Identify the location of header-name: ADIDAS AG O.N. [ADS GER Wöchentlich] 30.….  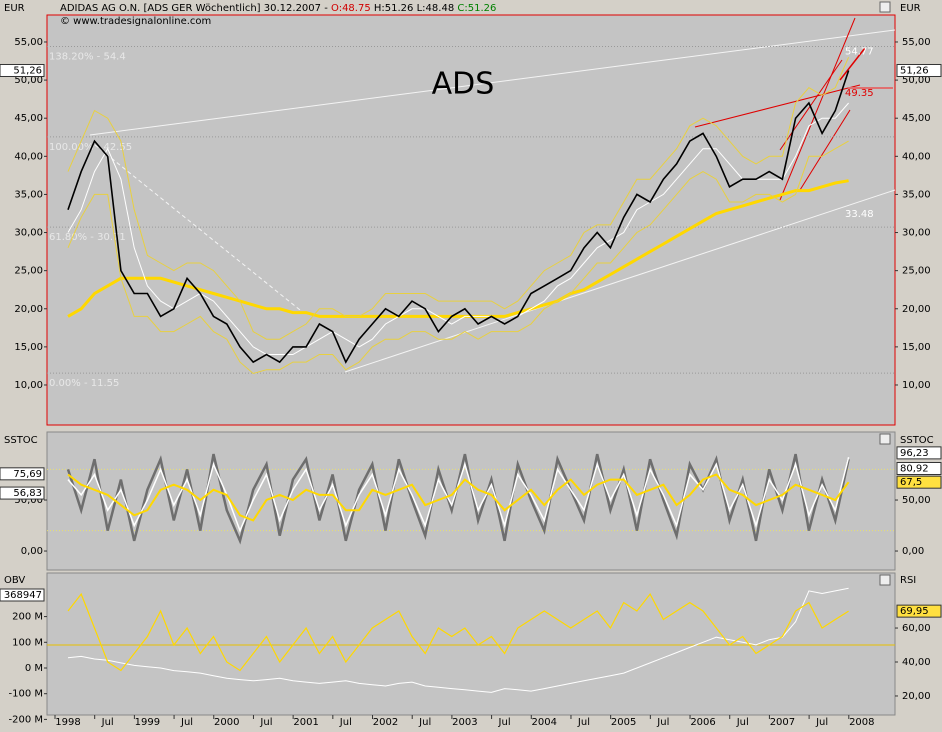
(194, 8).